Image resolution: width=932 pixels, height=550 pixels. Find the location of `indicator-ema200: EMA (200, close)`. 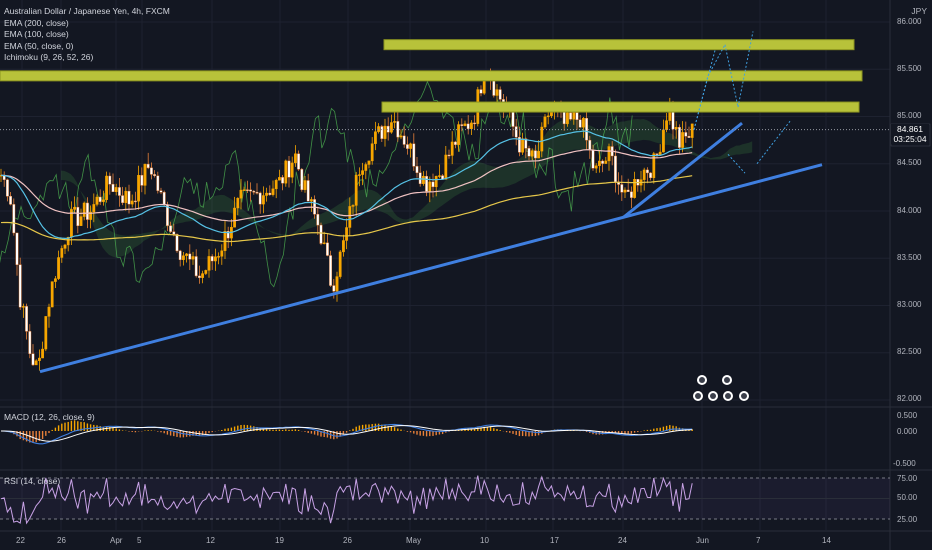

indicator-ema200: EMA (200, close) is located at coordinates (36, 22).